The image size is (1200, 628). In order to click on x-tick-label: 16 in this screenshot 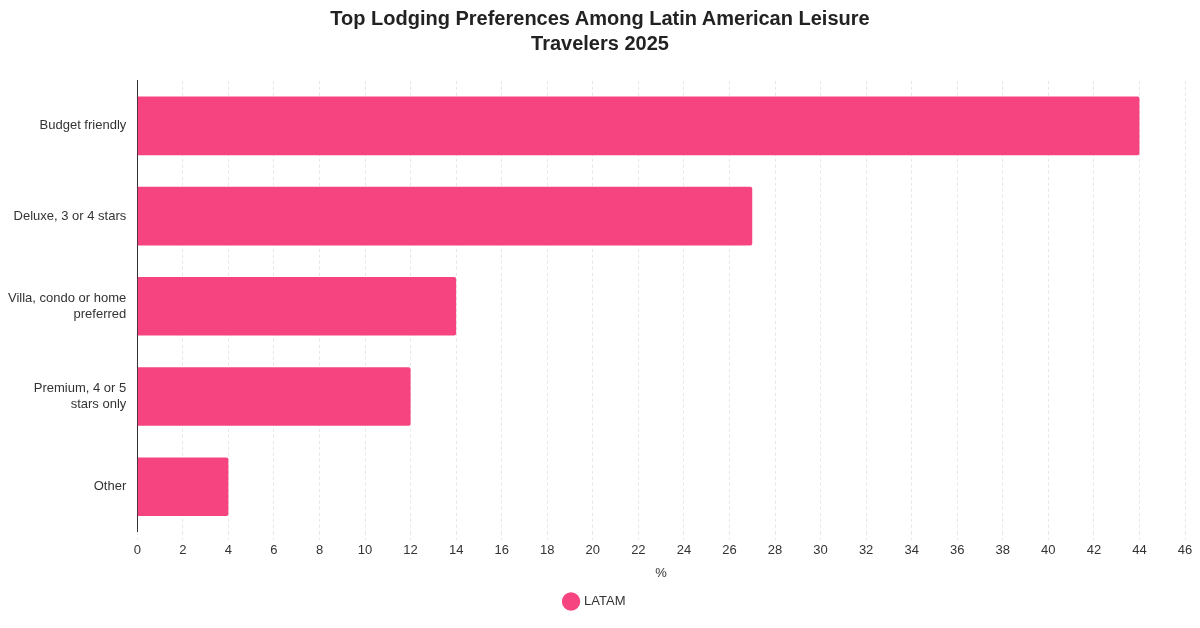, I will do `click(501, 550)`.